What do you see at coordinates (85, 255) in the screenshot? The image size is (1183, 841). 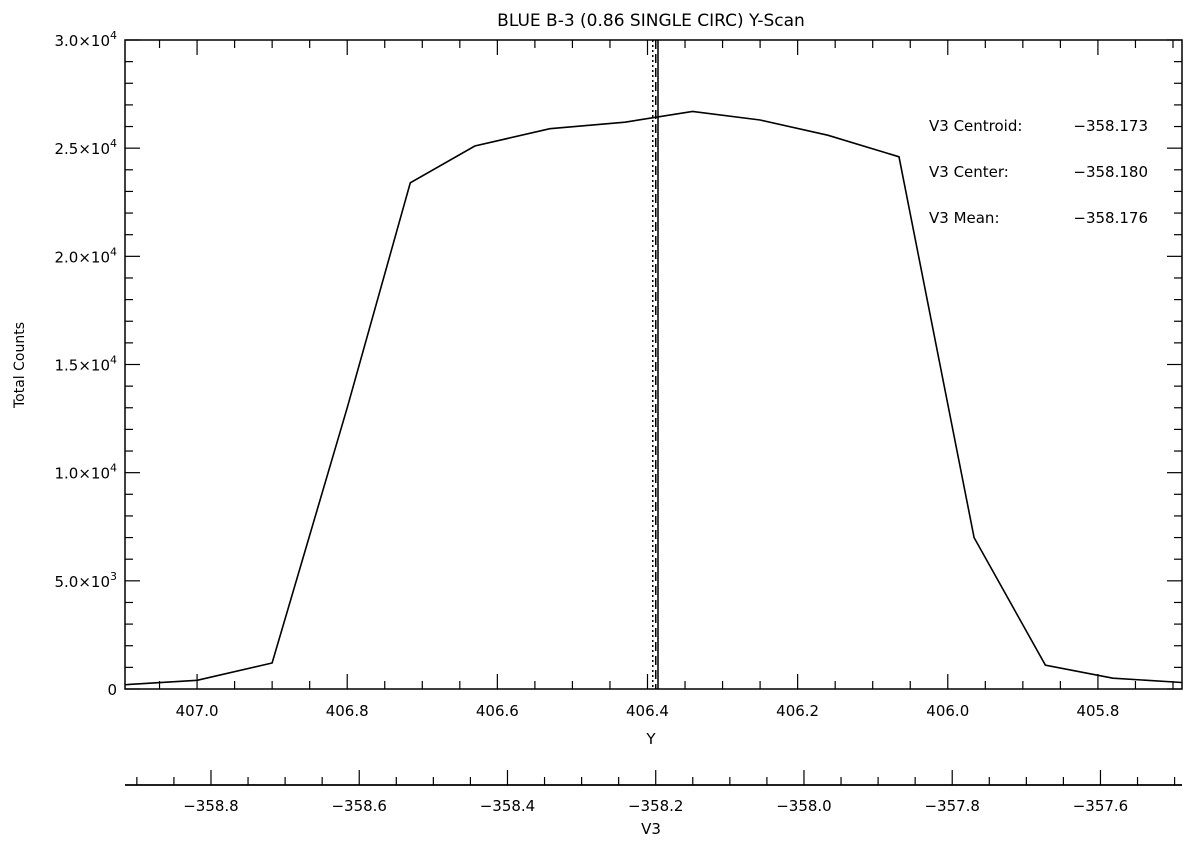 I see `y-tick-label: 2.0×10⁴` at bounding box center [85, 255].